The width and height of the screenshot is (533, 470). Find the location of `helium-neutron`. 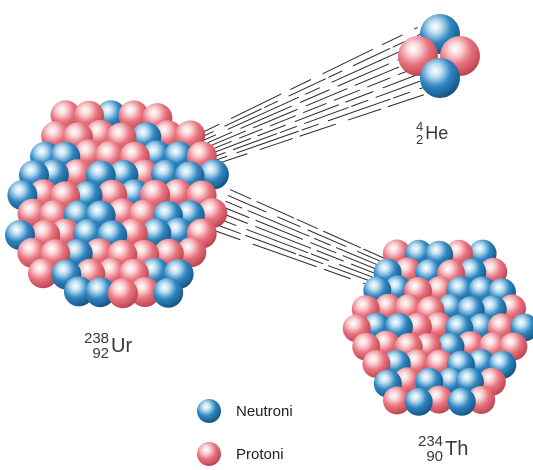

helium-neutron is located at coordinates (440, 78).